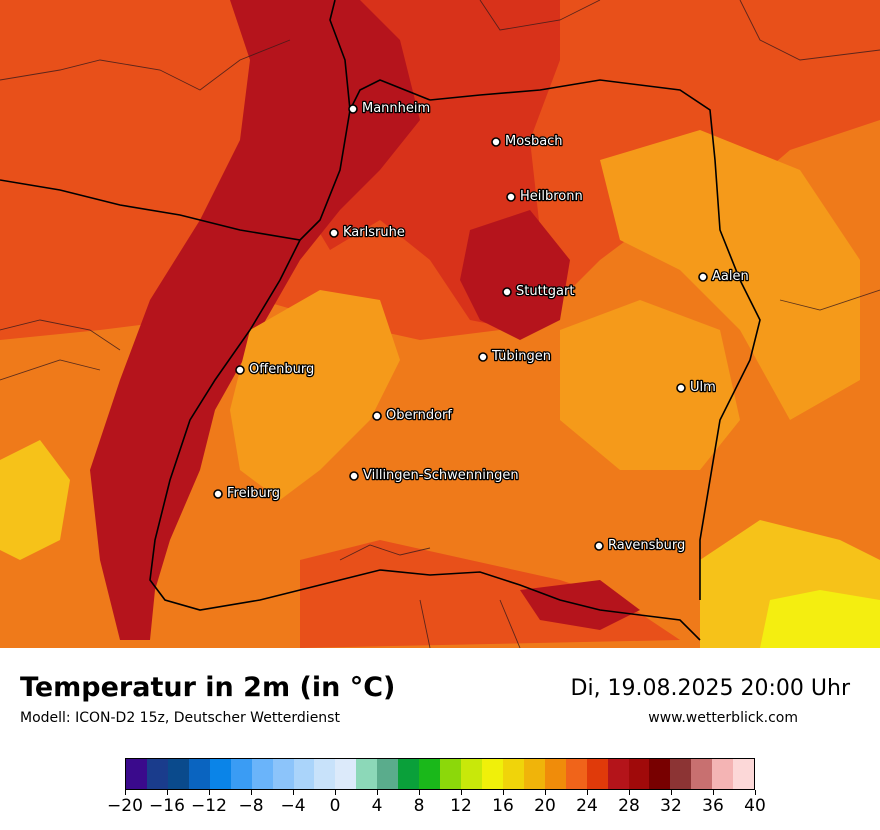  What do you see at coordinates (354, 476) in the screenshot?
I see `city-marker-villingen-schwenningen` at bounding box center [354, 476].